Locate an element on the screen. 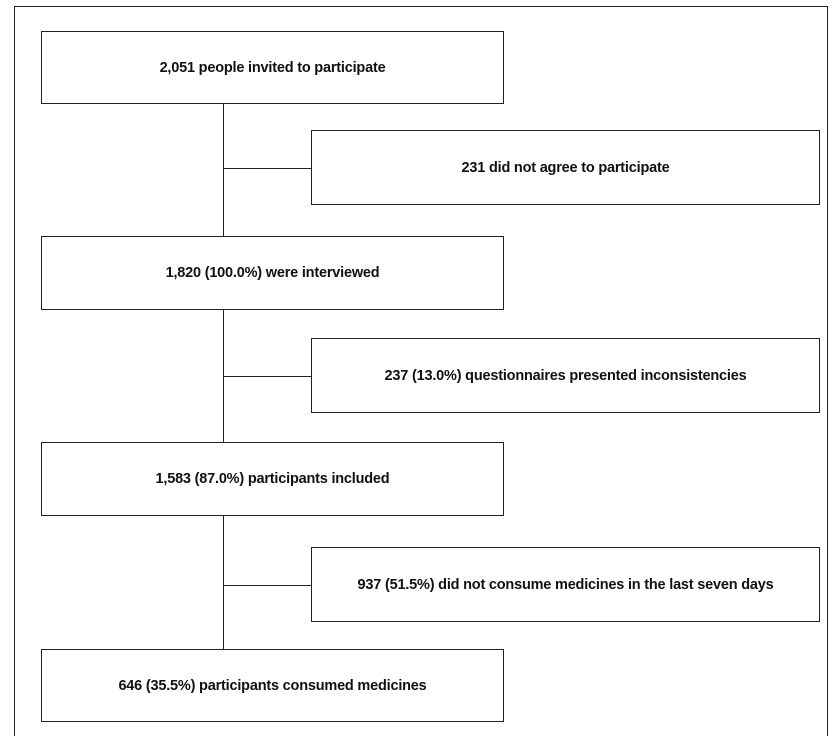 This screenshot has width=834, height=740. step-interviewed-label: 1,820 (100.0%) were interviewed is located at coordinates (272, 273).